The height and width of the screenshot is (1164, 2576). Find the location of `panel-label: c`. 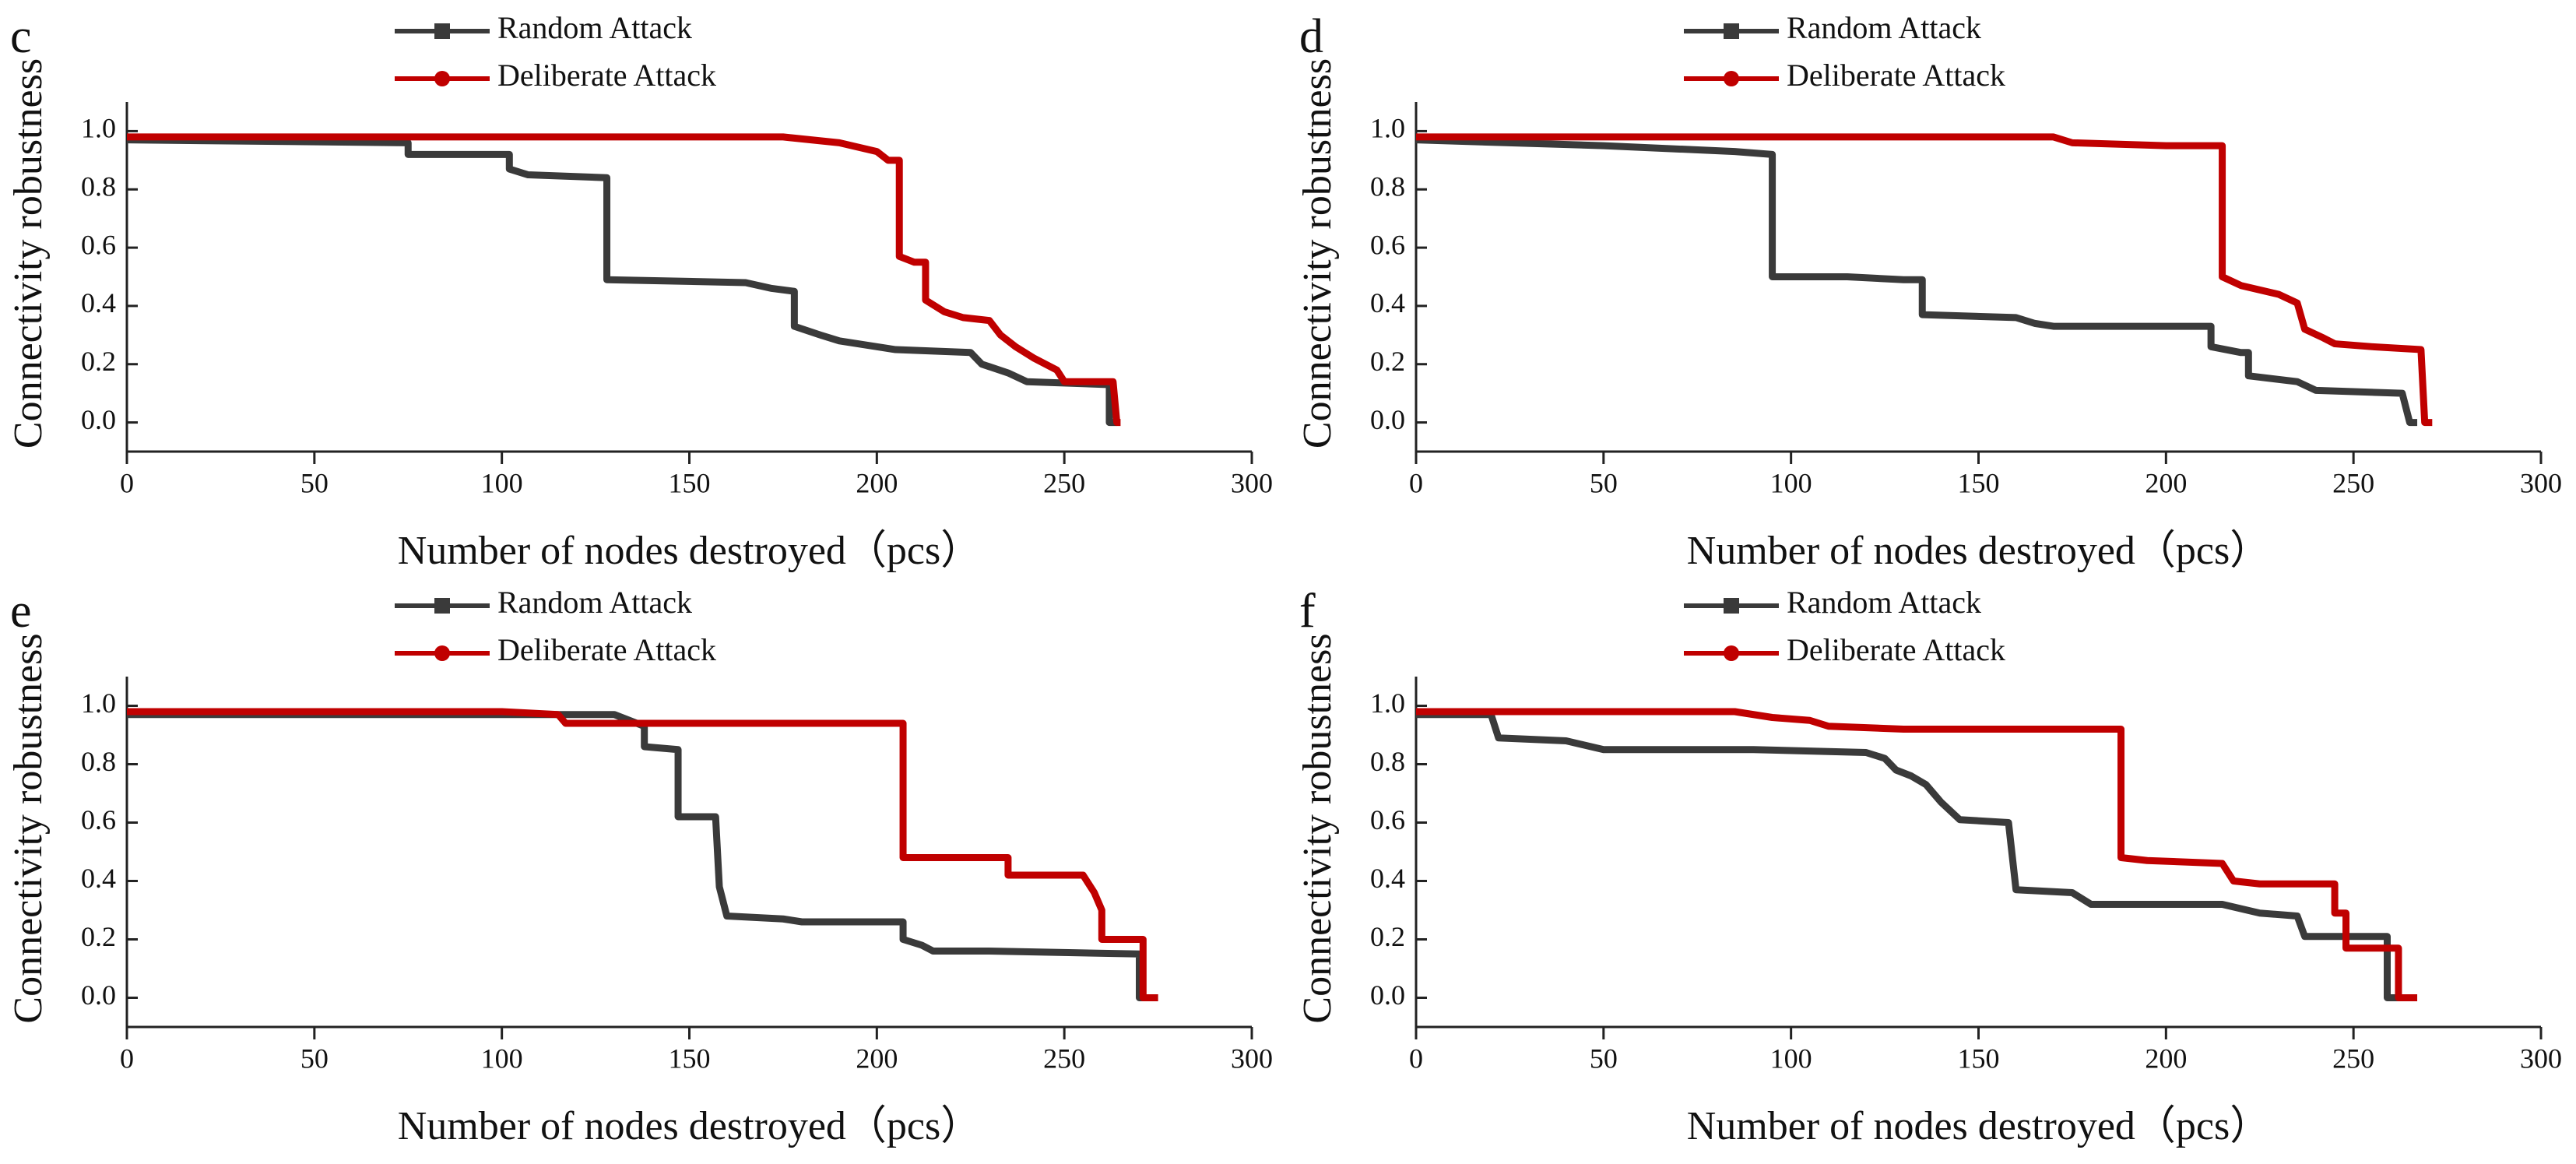

panel-label: c is located at coordinates (21, 37).